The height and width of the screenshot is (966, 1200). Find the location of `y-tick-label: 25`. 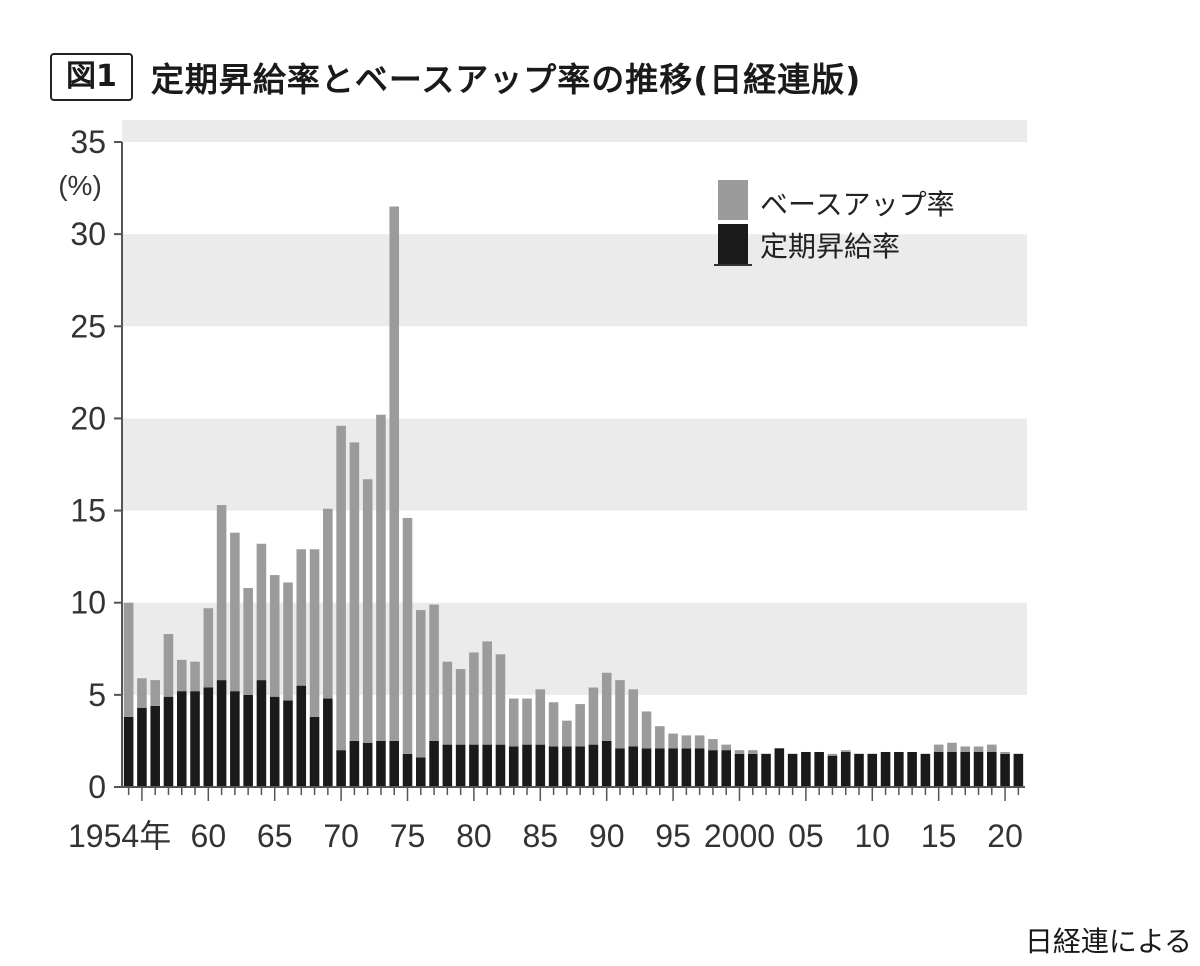

y-tick-label: 25 is located at coordinates (88, 326).